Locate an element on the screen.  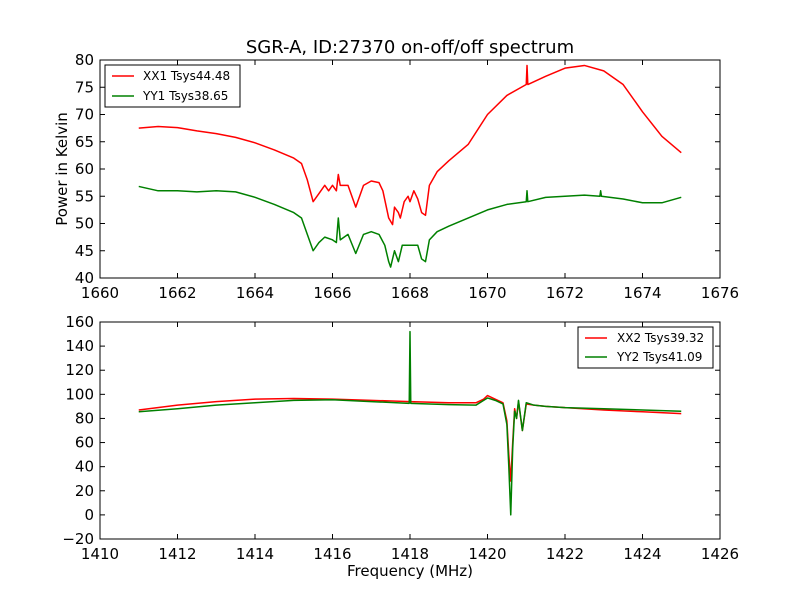
bottom-x-tick-label: 1410 is located at coordinates (100, 554).